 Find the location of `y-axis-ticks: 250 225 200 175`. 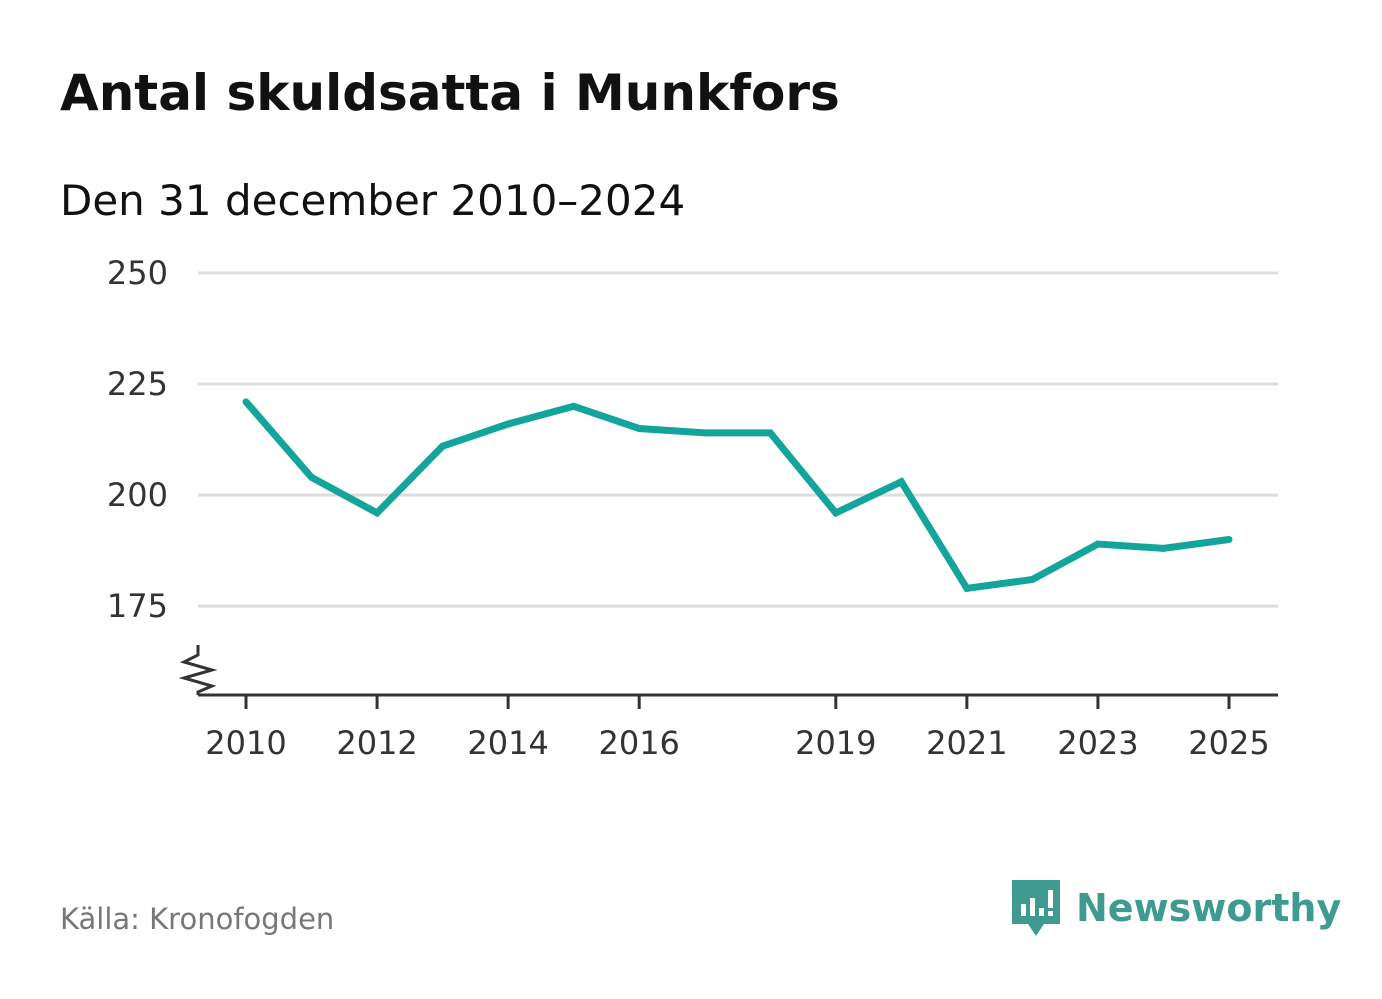

y-axis-ticks: 250 225 200 175 is located at coordinates (137, 439).